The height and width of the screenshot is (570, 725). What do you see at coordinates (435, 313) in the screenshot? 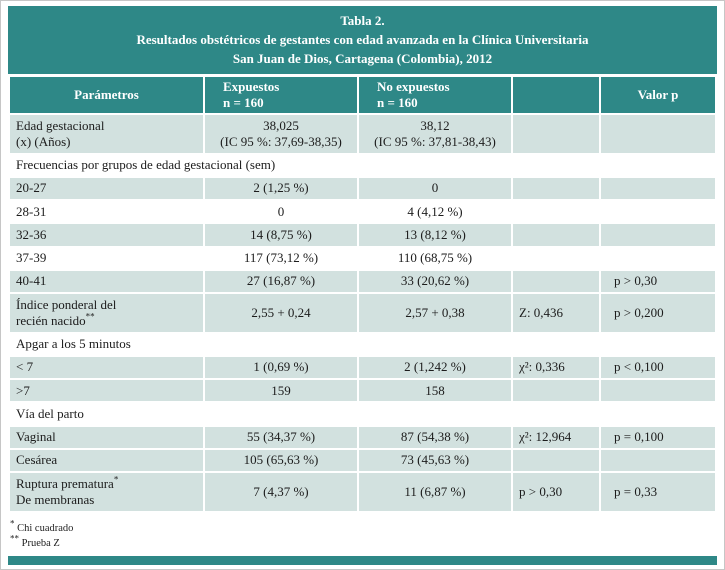
I see `cell-no-expuestos: 2,57 + 0,38` at bounding box center [435, 313].